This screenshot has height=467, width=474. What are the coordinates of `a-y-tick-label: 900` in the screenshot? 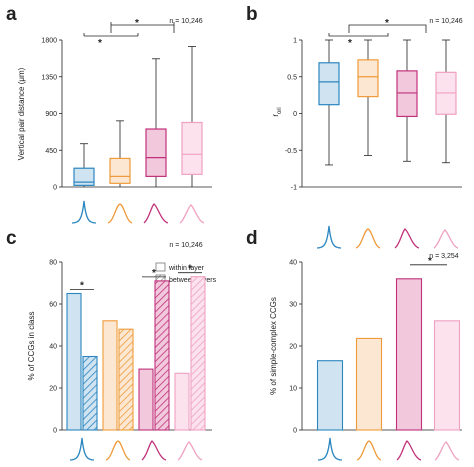 It's located at (51, 114).